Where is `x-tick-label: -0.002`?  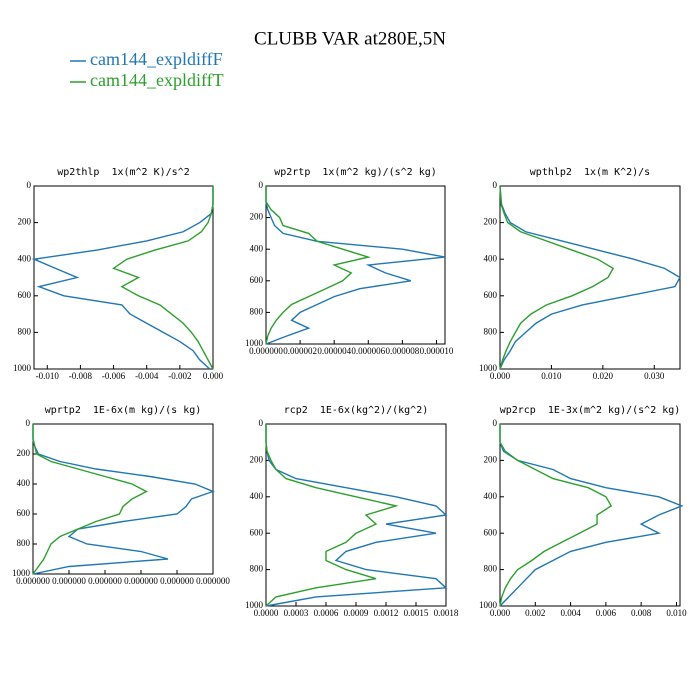 x-tick-label: -0.002 is located at coordinates (179, 376).